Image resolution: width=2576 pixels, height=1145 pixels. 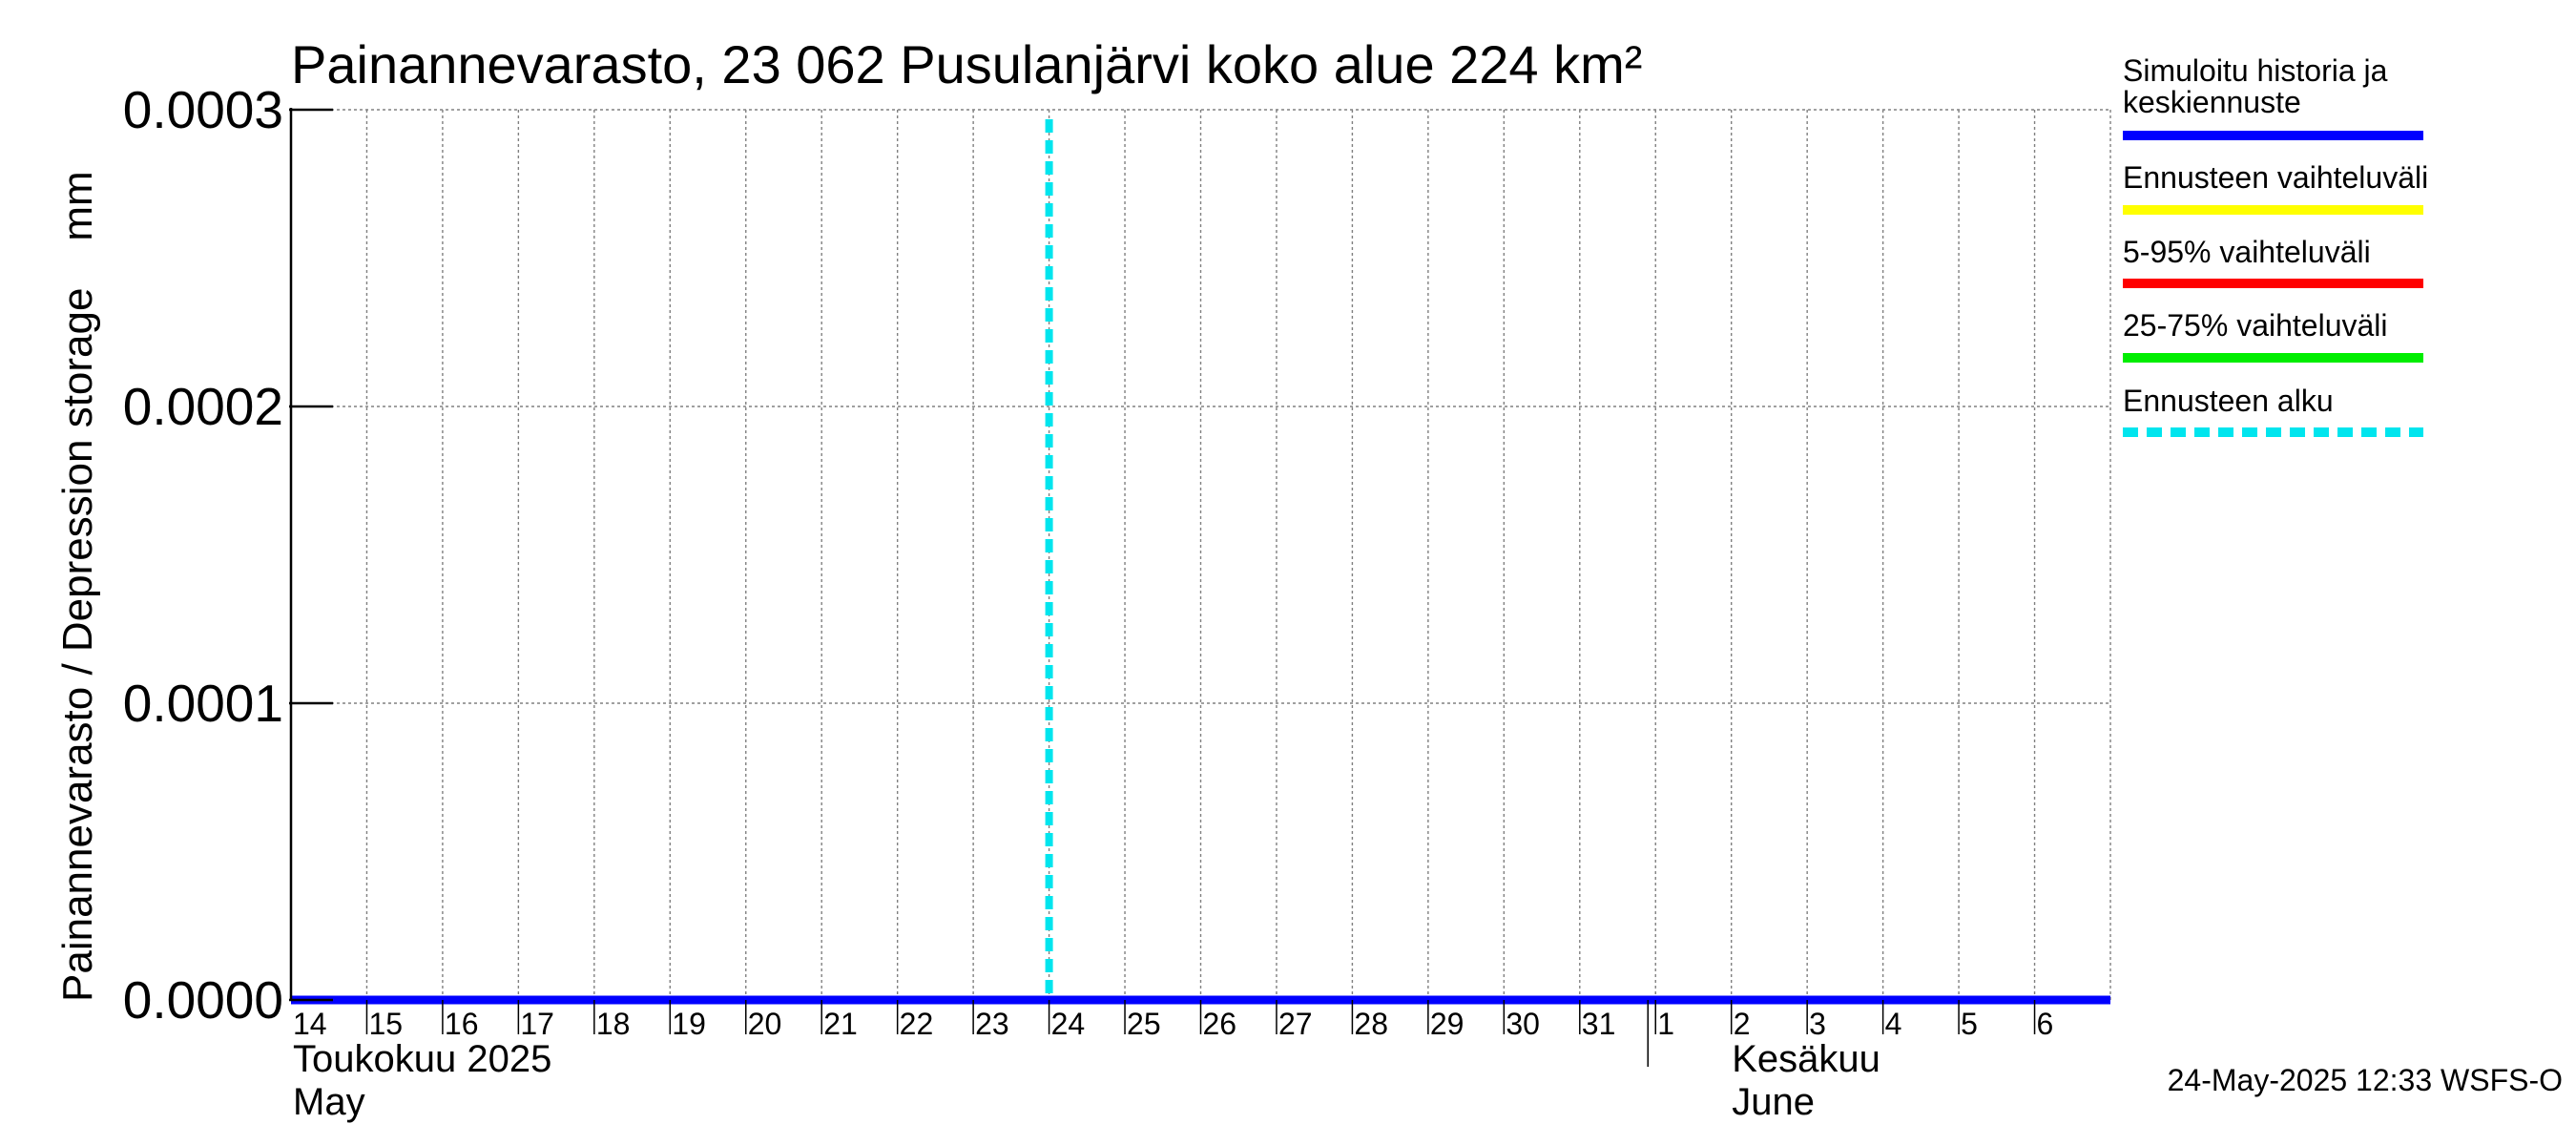 What do you see at coordinates (2212, 102) in the screenshot?
I see `legend-label: keskiennuste` at bounding box center [2212, 102].